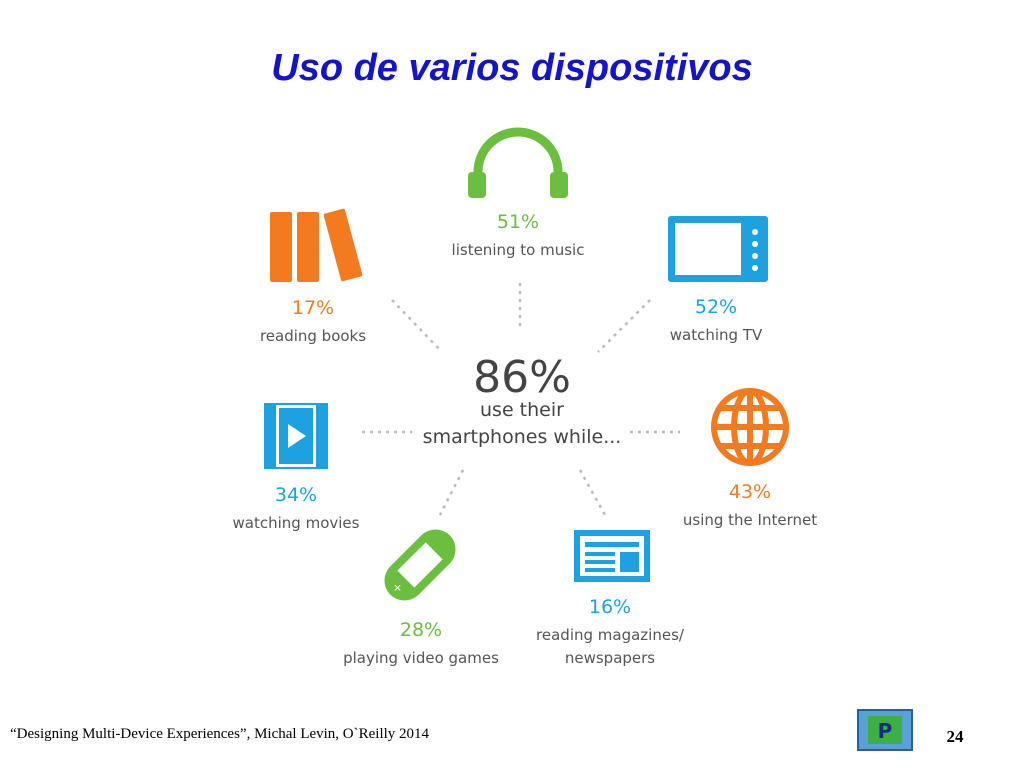 The image size is (1024, 768). I want to click on logo: P, so click(885, 730).